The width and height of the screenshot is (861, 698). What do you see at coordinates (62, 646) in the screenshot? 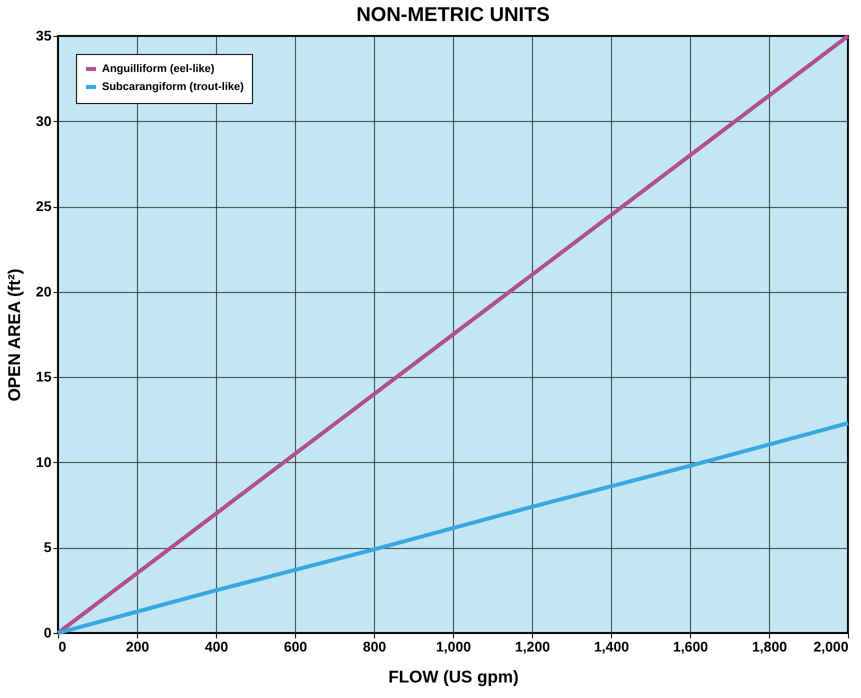
I see `x-tick-label: 0` at bounding box center [62, 646].